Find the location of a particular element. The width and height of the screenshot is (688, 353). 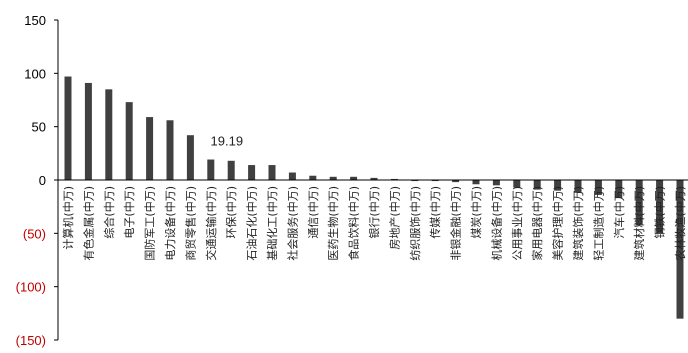

y-tick-label: (100) is located at coordinates (31, 287).